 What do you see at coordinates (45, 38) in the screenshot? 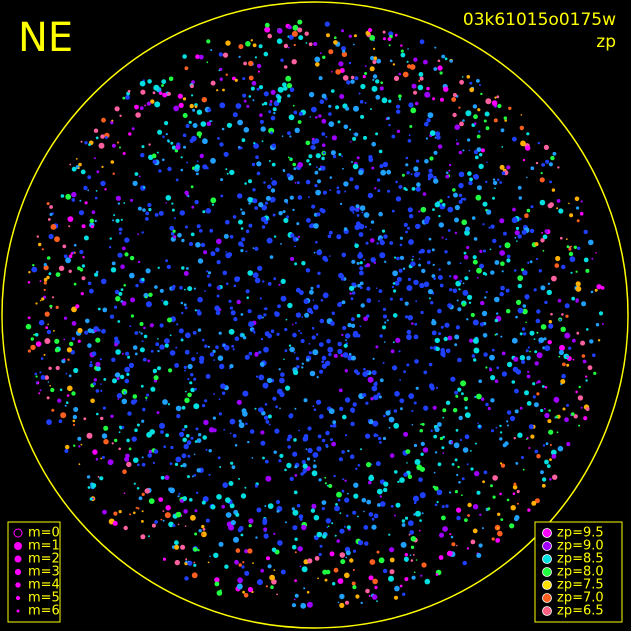
I see `direction-label: NE` at bounding box center [45, 38].